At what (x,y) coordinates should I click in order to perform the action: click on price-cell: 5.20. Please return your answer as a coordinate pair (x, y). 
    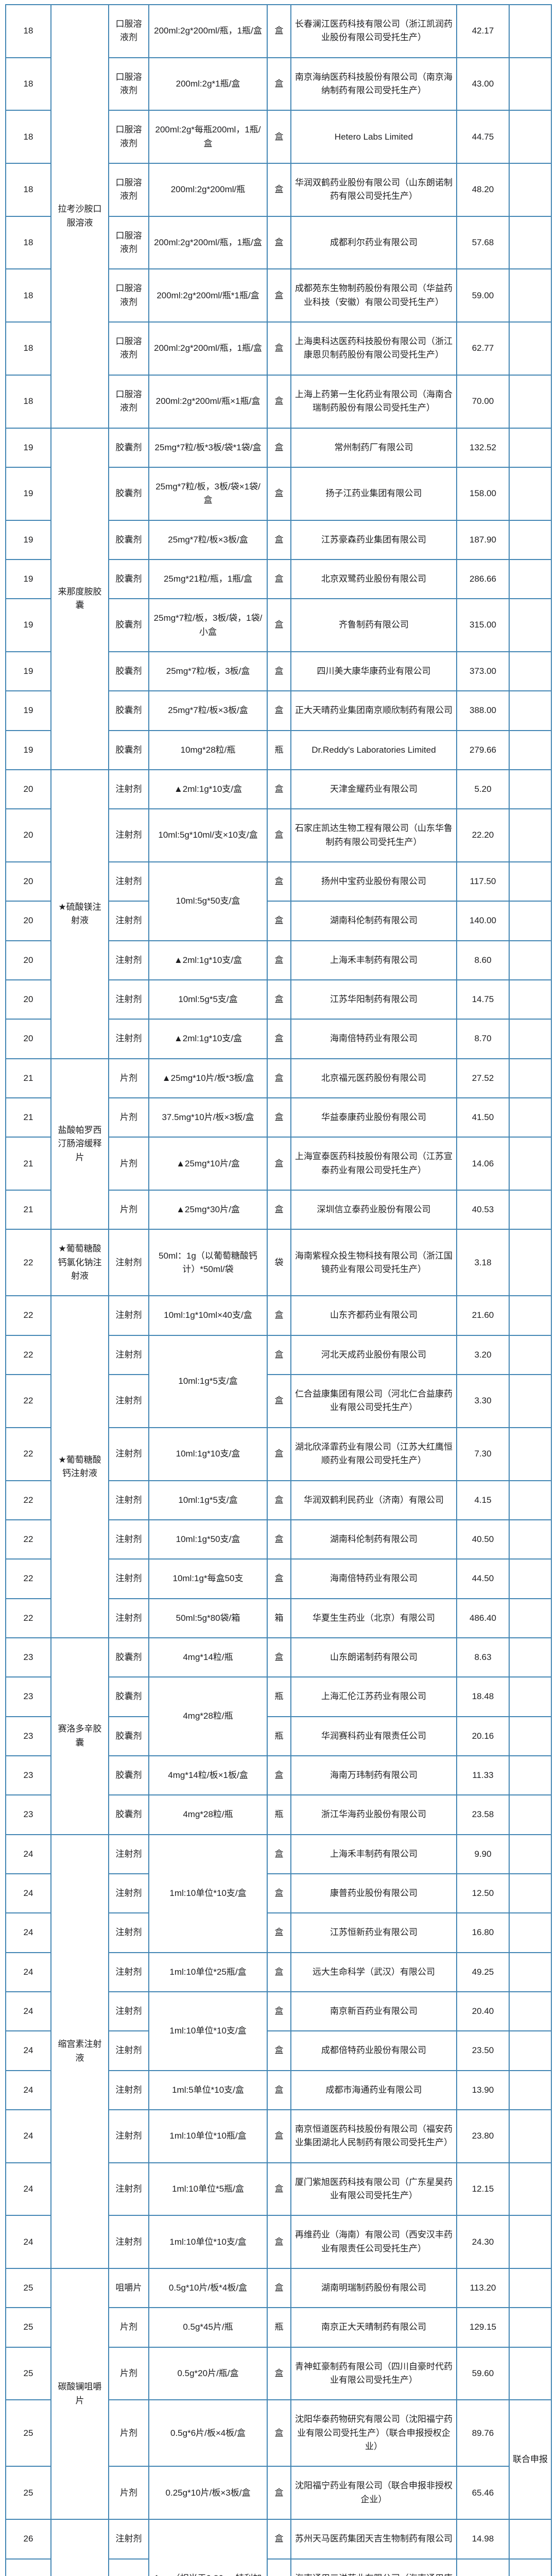
    Looking at the image, I should click on (483, 789).